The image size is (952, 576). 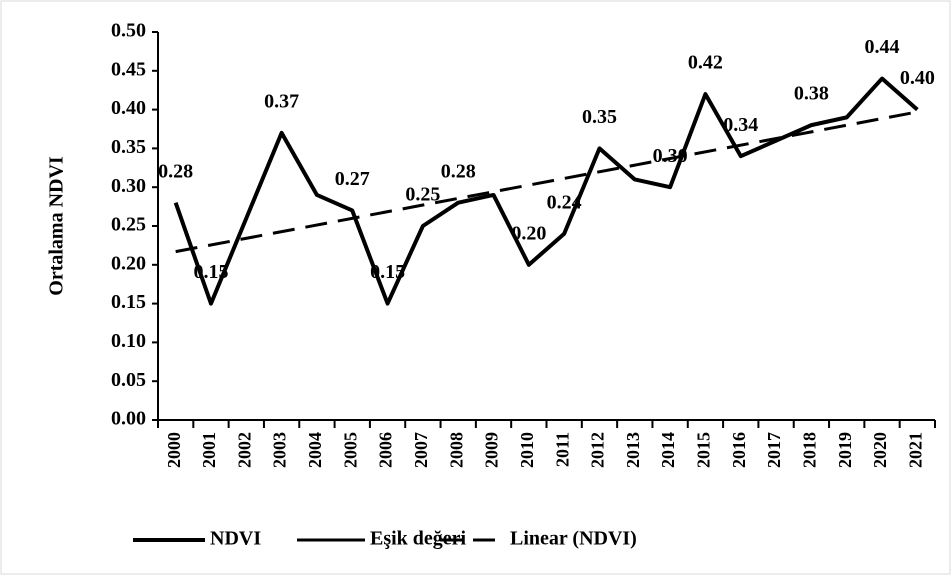 What do you see at coordinates (633, 450) in the screenshot?
I see `x-tick-label: 2013` at bounding box center [633, 450].